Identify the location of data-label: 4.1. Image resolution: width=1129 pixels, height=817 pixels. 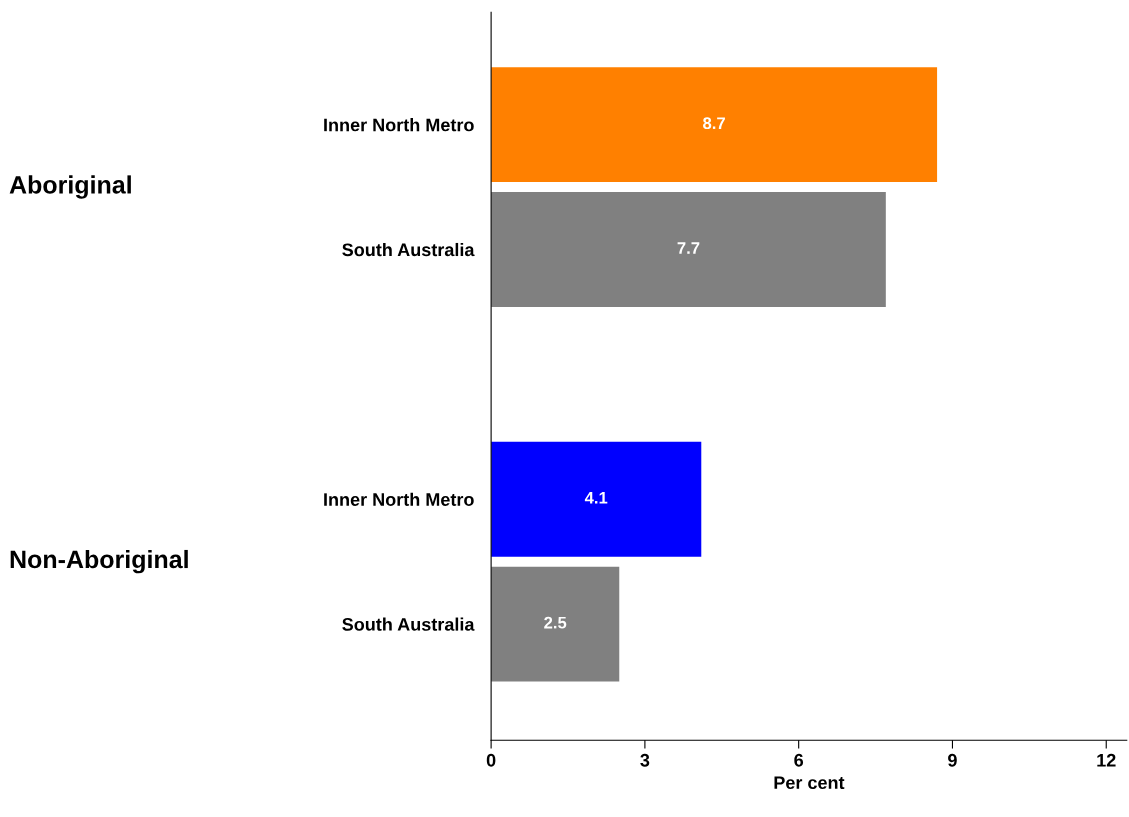
(596, 498).